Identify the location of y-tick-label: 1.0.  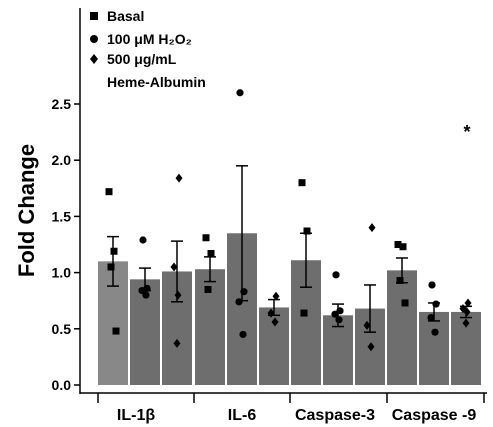
(62, 273).